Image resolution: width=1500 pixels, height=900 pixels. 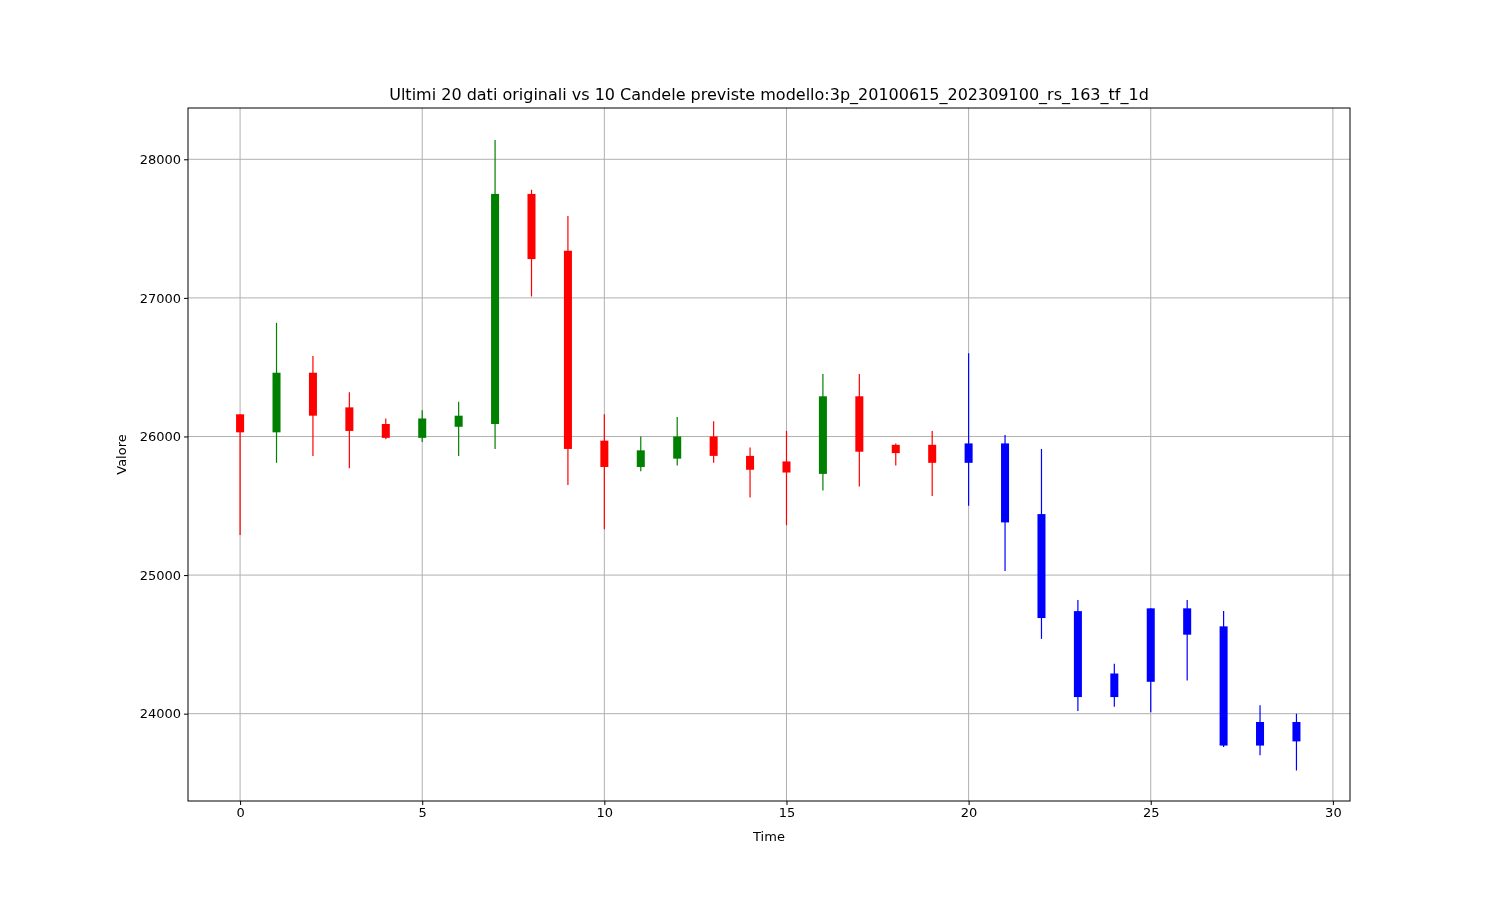 I want to click on x-tick-label: 0, so click(x=240, y=813).